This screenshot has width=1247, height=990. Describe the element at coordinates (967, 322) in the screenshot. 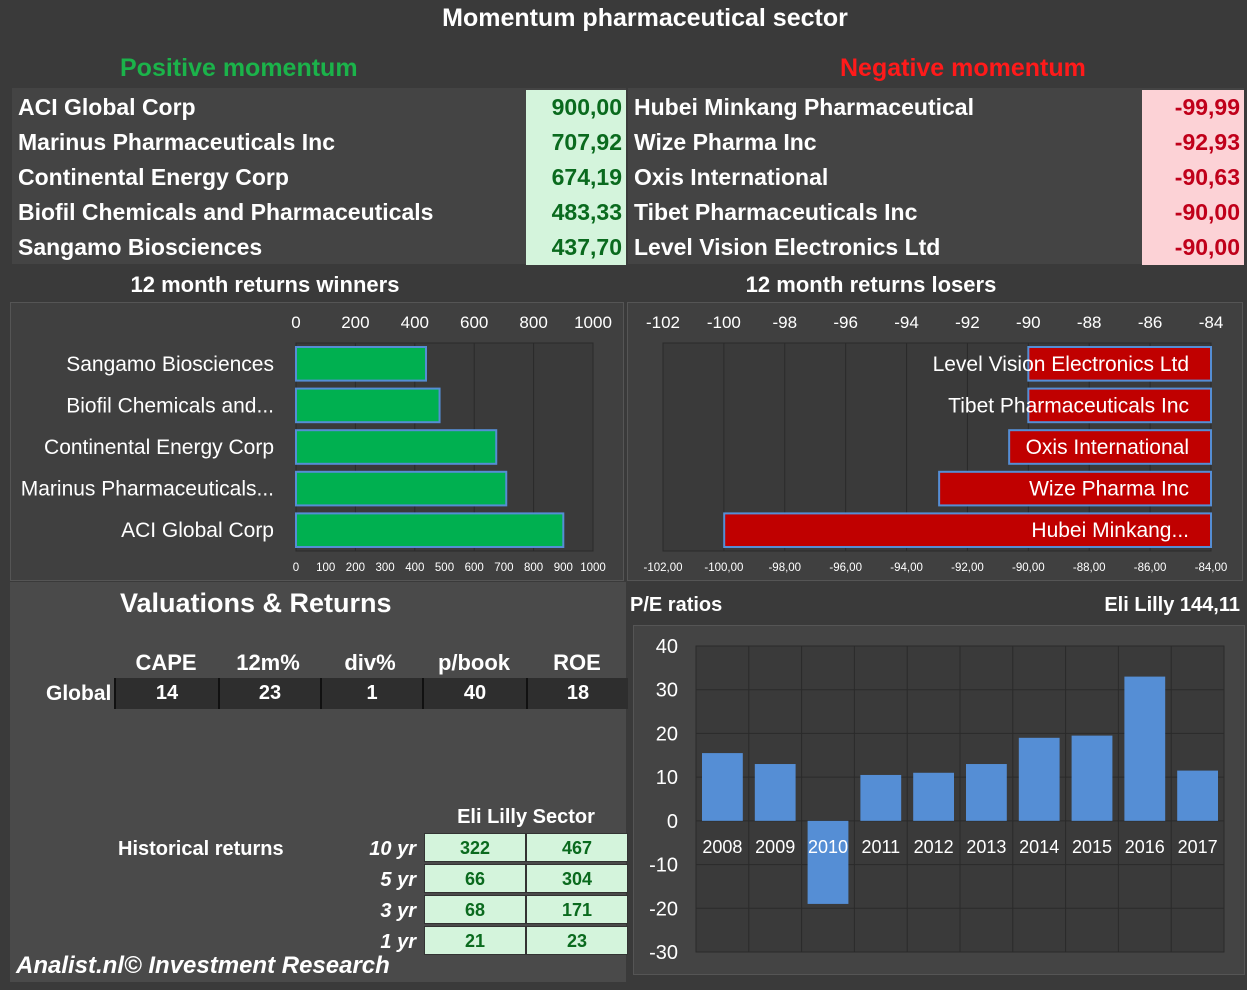

I see `top-tick-label: -92` at that location.